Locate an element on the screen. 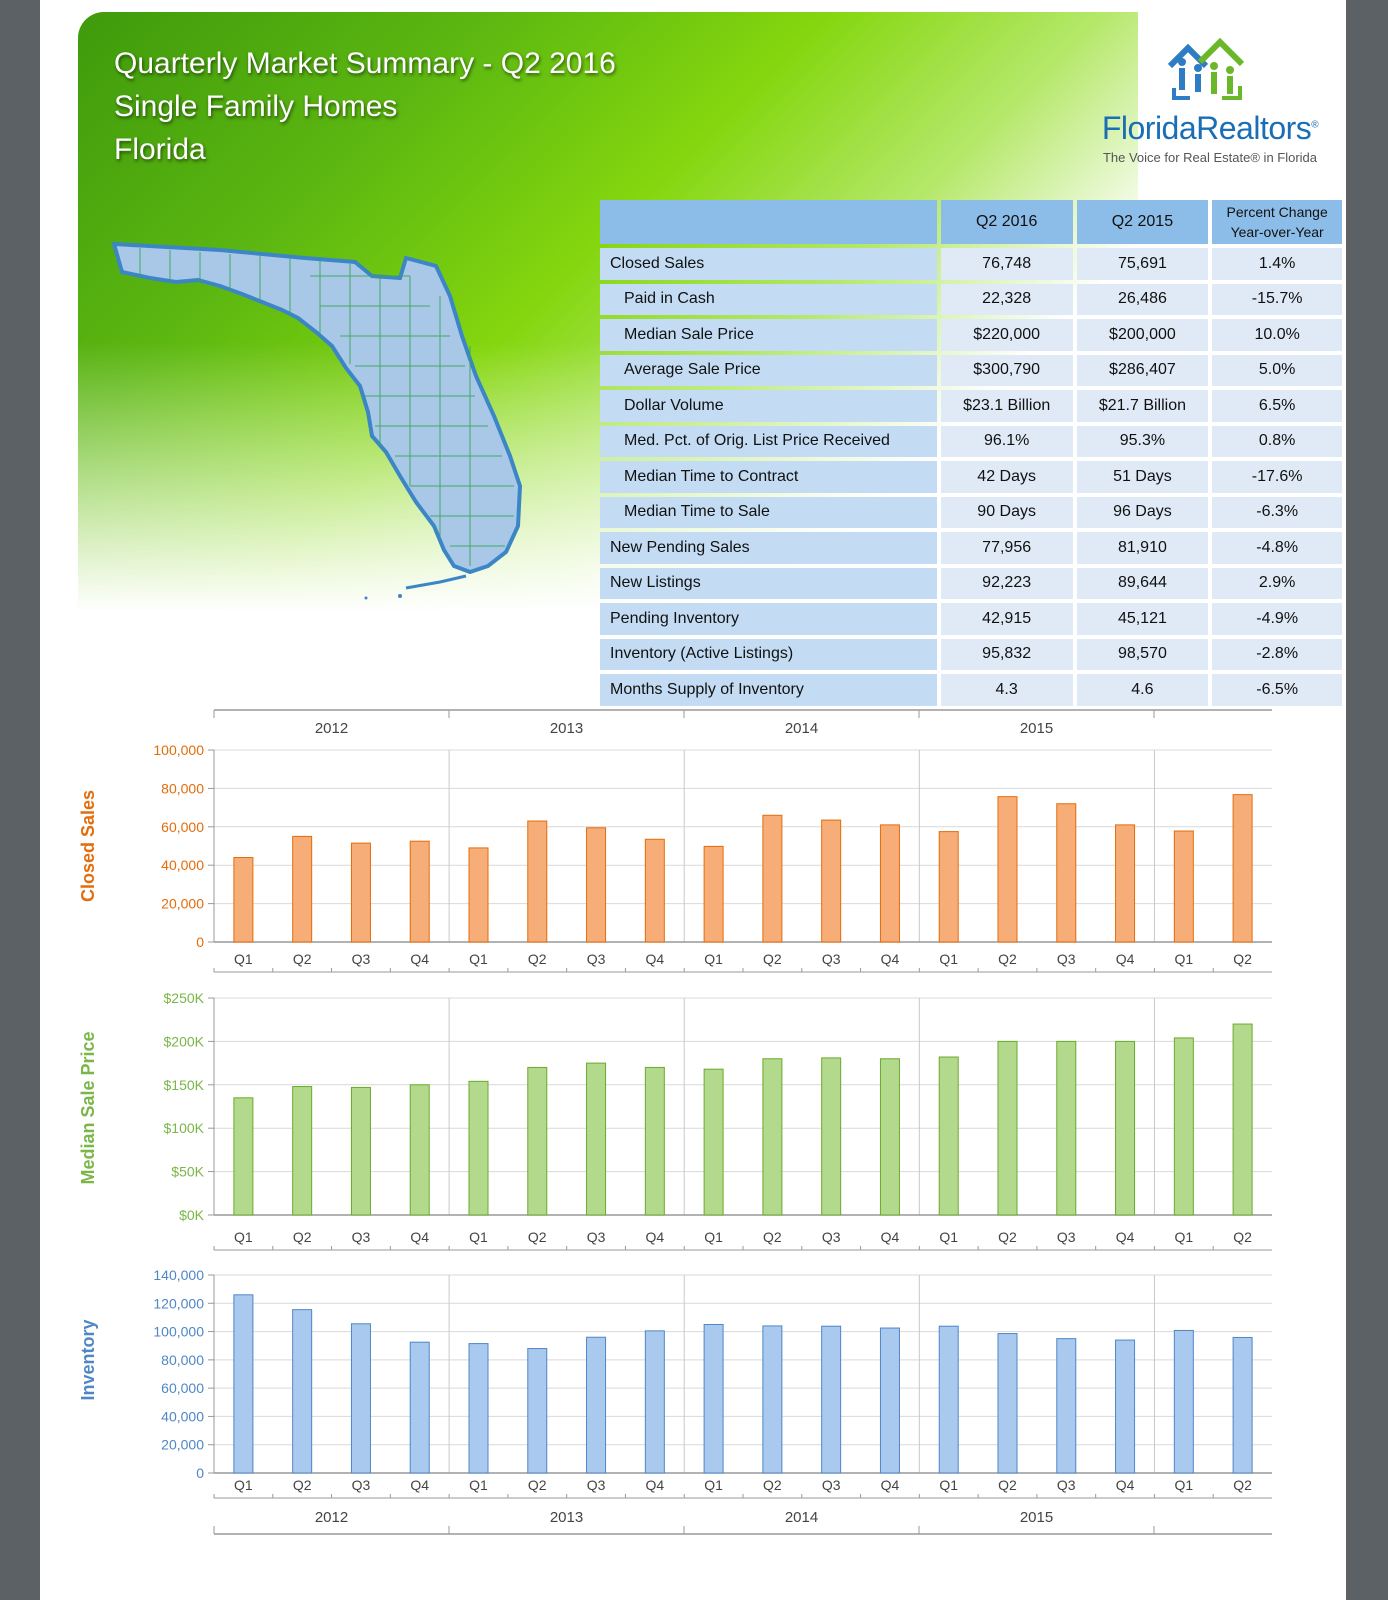 This screenshot has width=1388, height=1600. top-year-label: 2014 is located at coordinates (801, 728).